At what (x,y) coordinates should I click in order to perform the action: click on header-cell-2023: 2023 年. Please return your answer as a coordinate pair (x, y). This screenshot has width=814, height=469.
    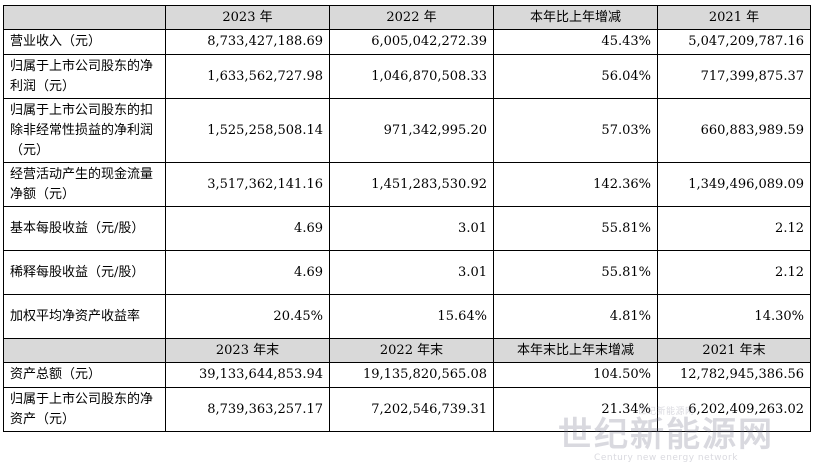
    Looking at the image, I should click on (247, 17).